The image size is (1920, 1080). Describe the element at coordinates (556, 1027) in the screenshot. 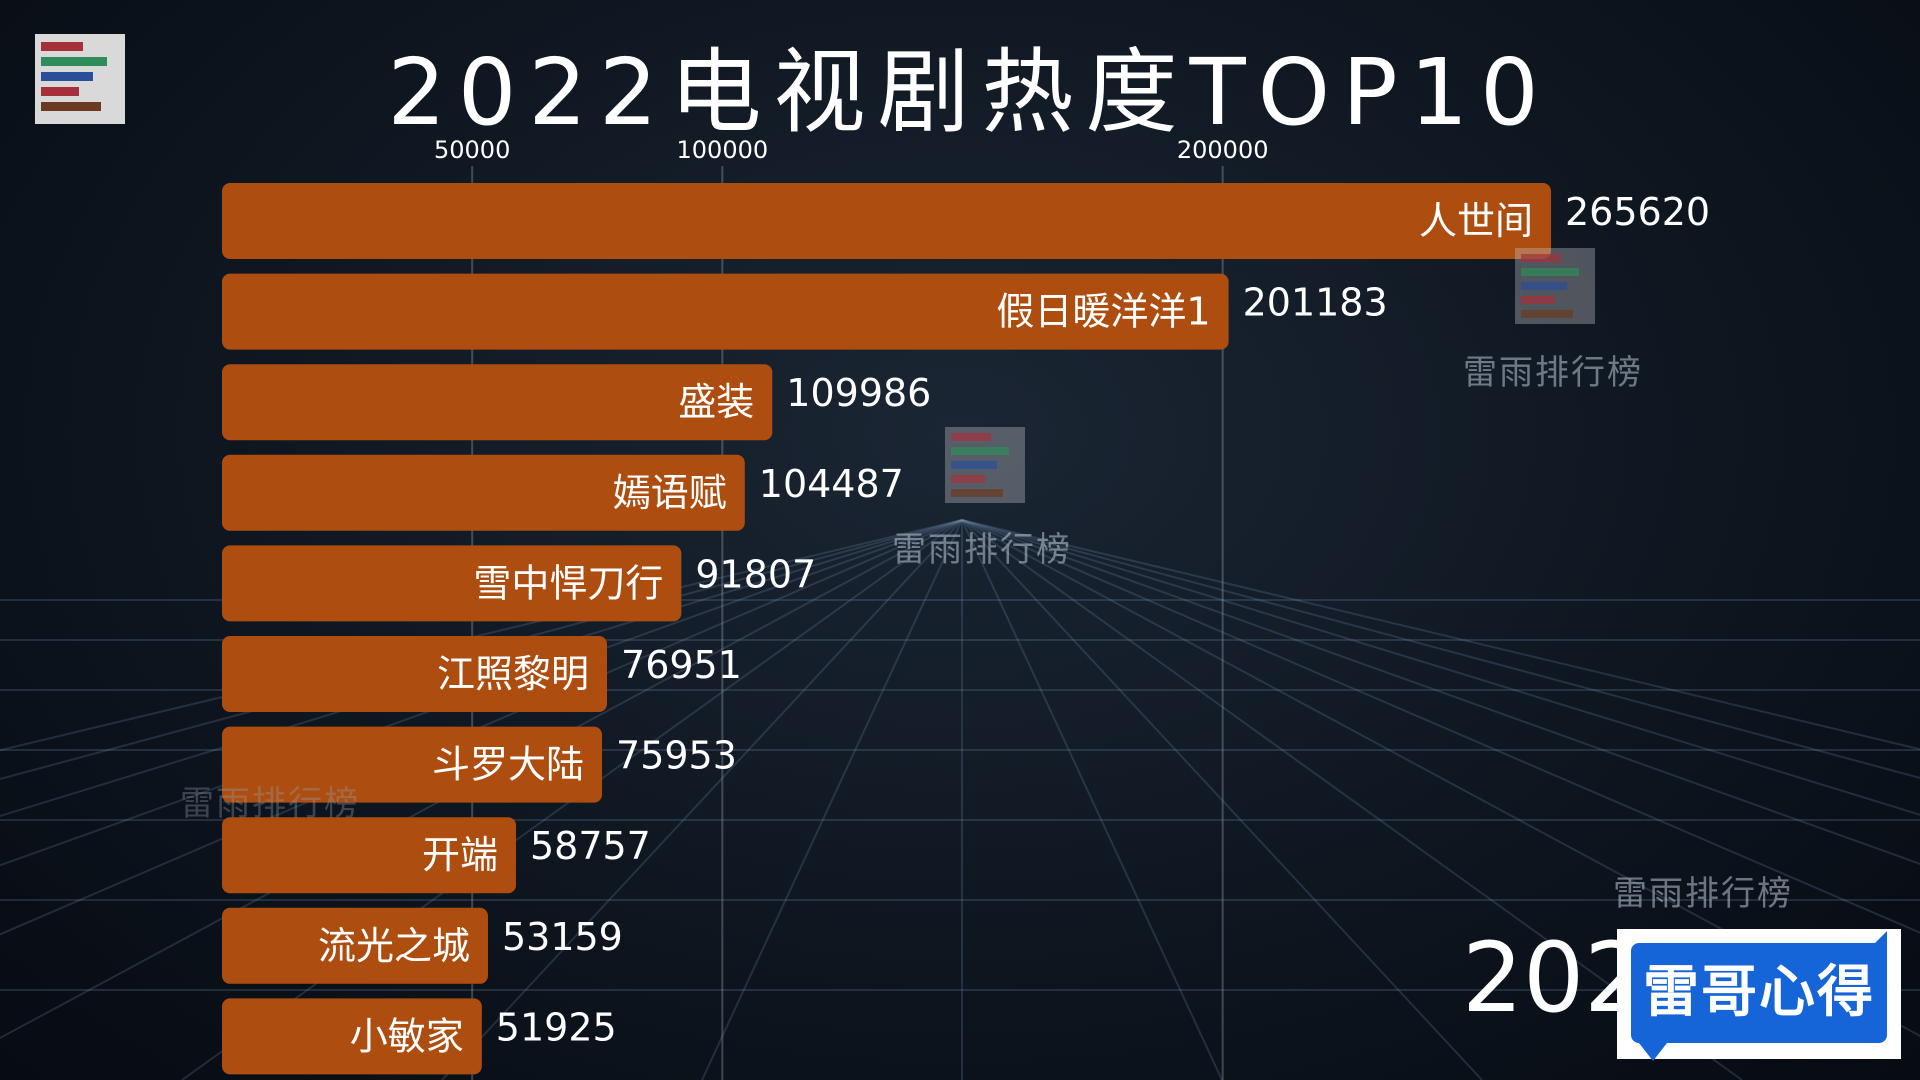

I see `bar-value-label: 51925` at that location.